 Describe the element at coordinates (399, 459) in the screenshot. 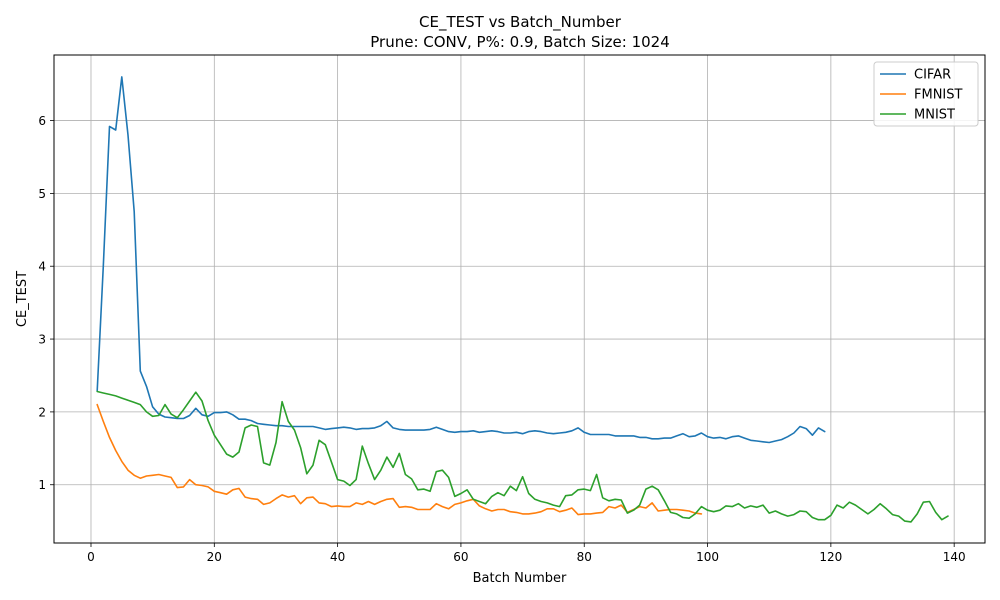

I see `series-line-fmnist` at that location.